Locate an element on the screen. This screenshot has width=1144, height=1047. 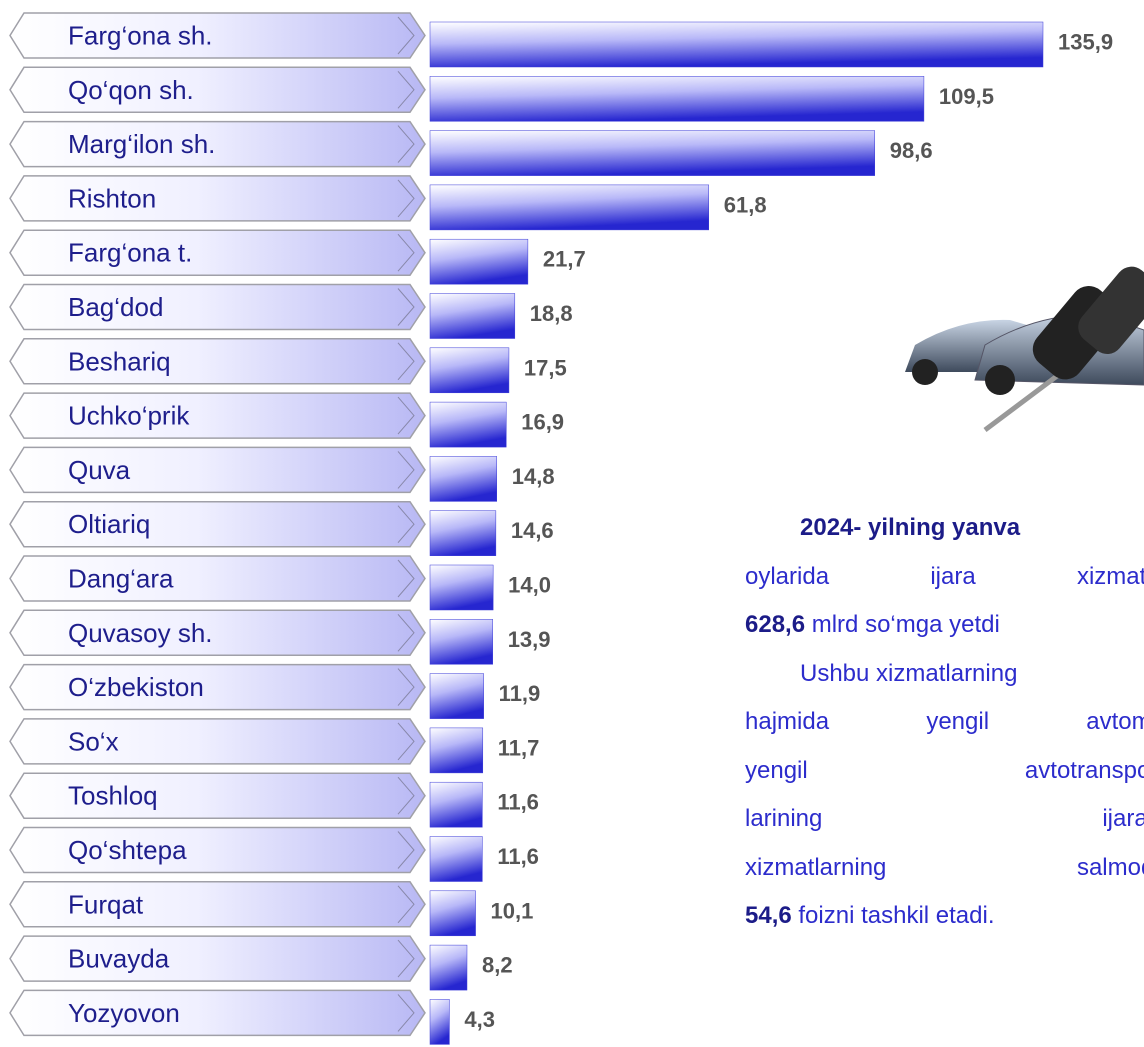
text-line: oylarida ijara xizmatla is located at coordinates (944, 581).